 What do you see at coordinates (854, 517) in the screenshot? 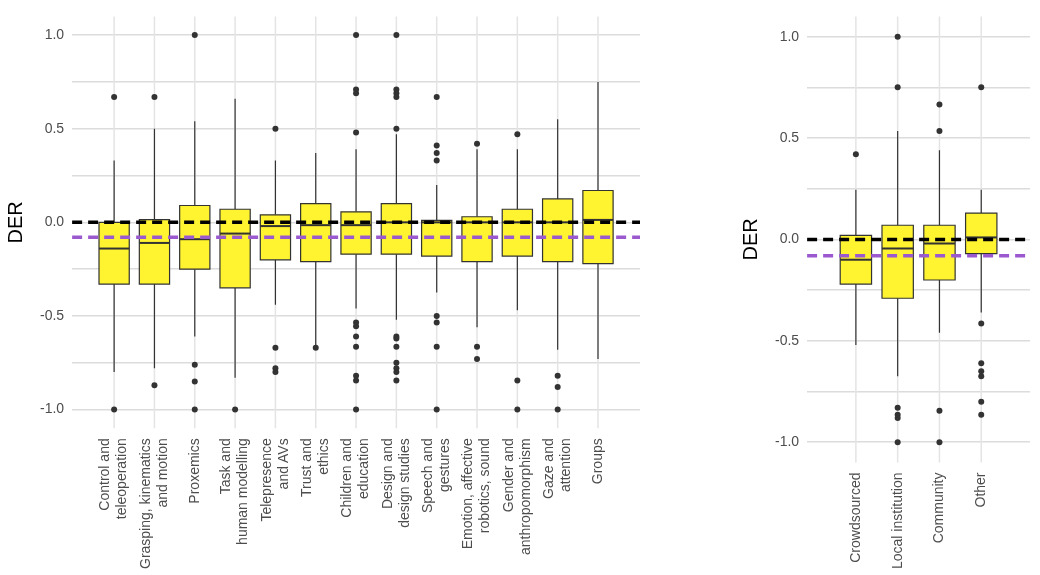
I see `x-tick-label: Crowdsourced` at bounding box center [854, 517].